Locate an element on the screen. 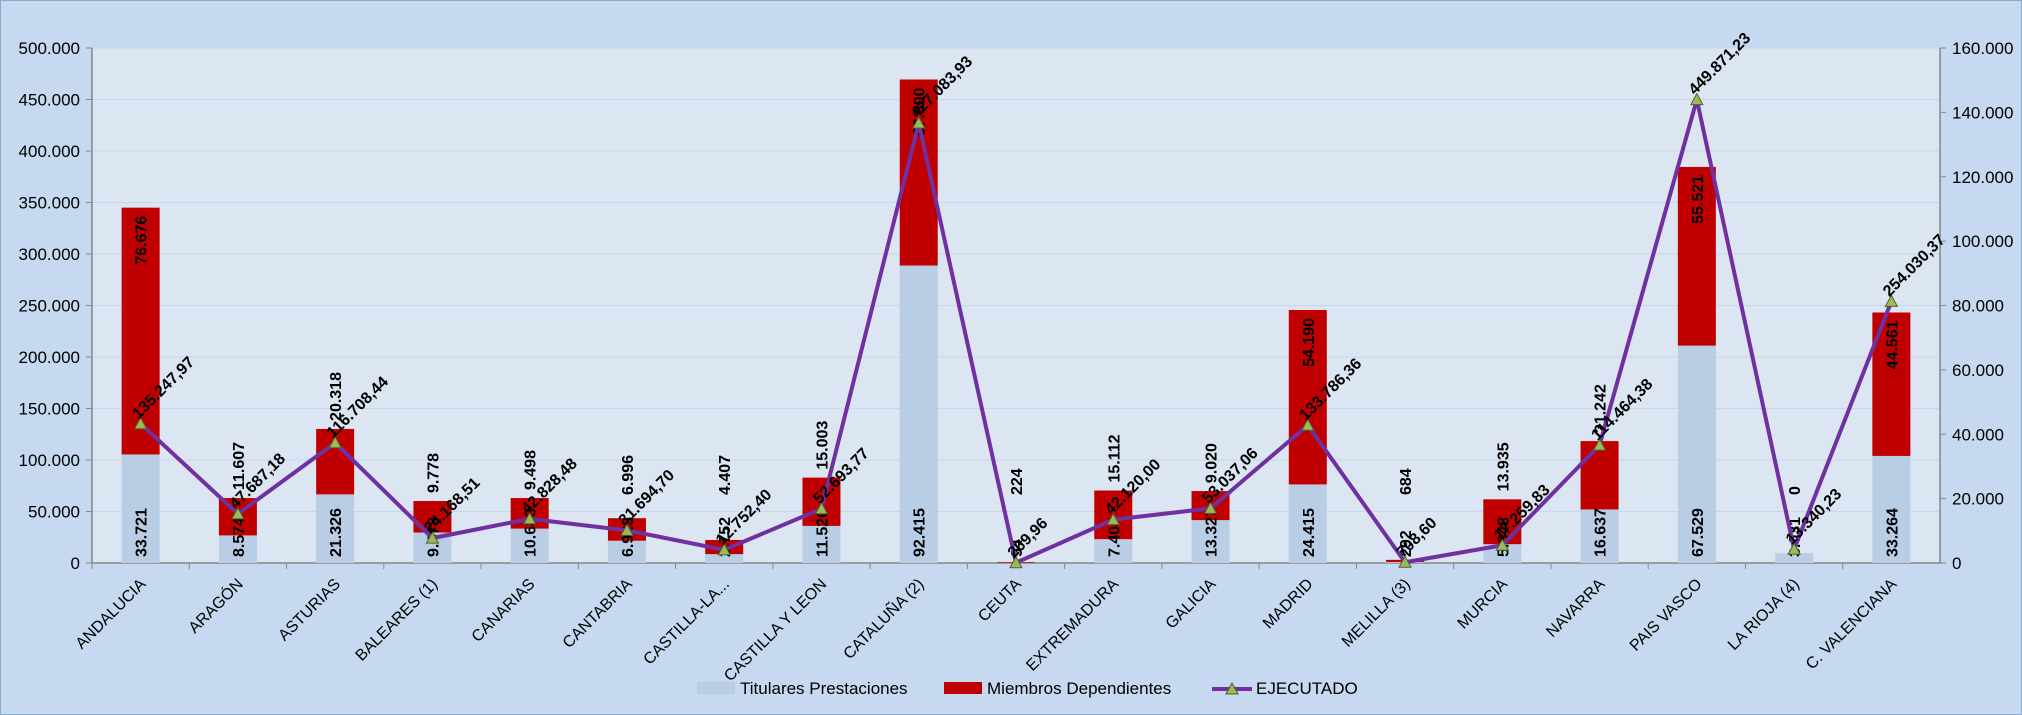 The image size is (2022, 715). data-label-miembros: 15.003 is located at coordinates (822, 445).